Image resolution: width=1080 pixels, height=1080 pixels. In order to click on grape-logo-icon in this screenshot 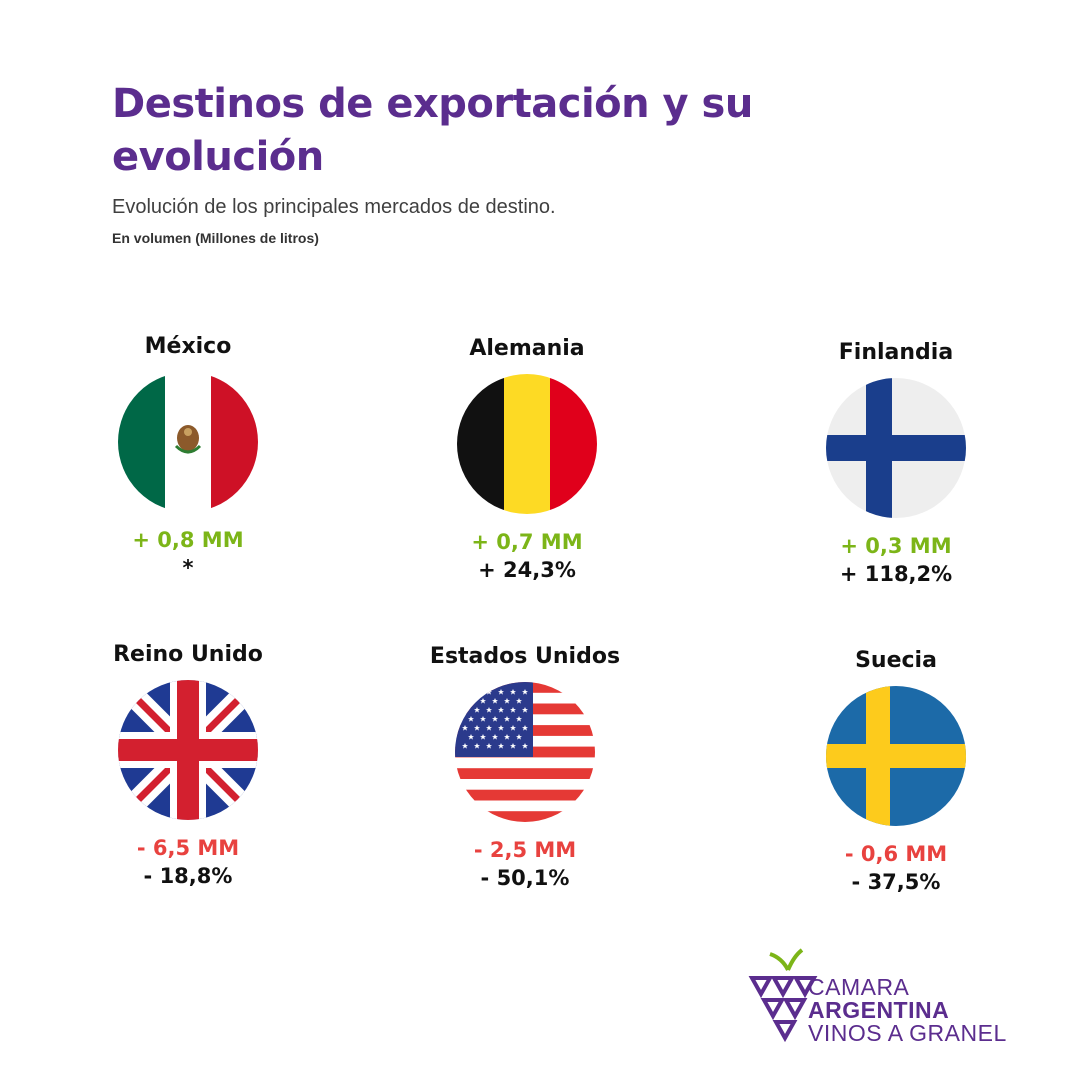, I will do `click(783, 995)`.